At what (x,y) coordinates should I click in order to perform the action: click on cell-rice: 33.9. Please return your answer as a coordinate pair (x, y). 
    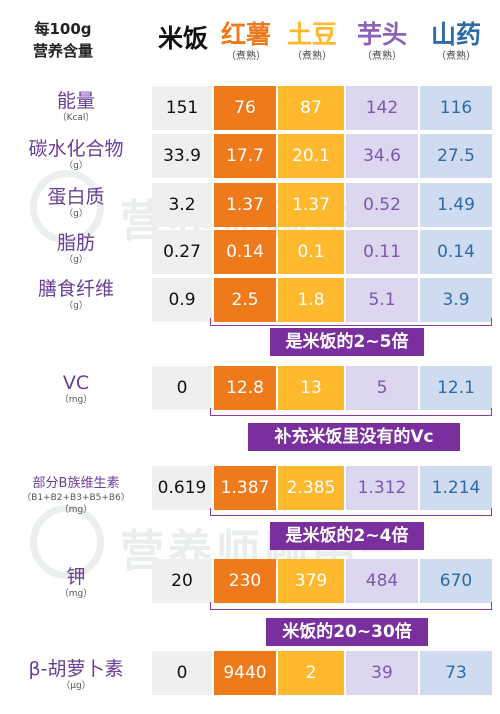
    Looking at the image, I should click on (182, 156).